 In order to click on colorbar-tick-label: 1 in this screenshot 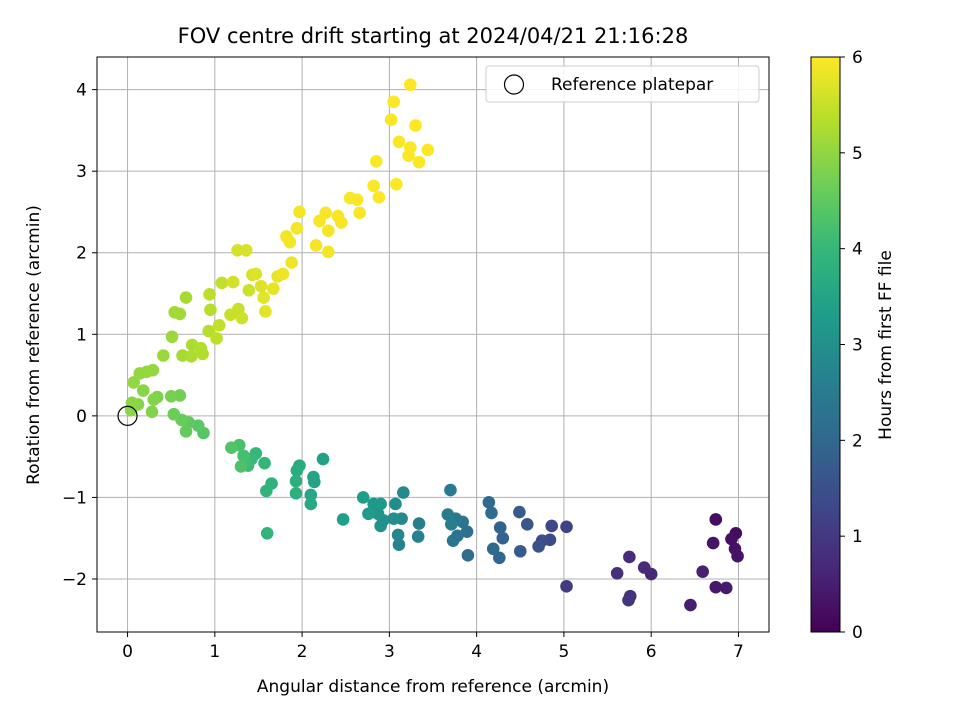, I will do `click(857, 537)`.